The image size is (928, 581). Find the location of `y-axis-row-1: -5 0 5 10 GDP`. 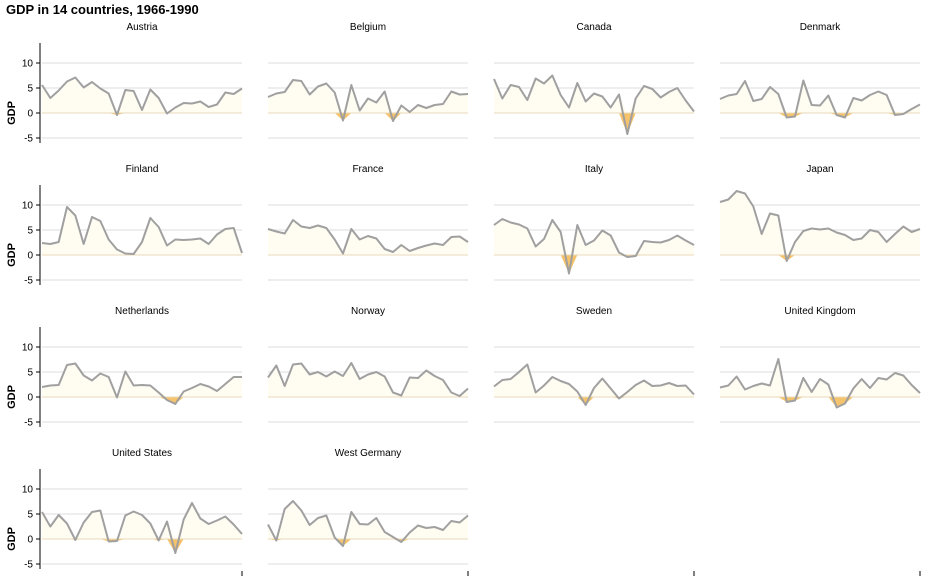

y-axis-row-1: -5 0 5 10 GDP is located at coordinates (23, 94).